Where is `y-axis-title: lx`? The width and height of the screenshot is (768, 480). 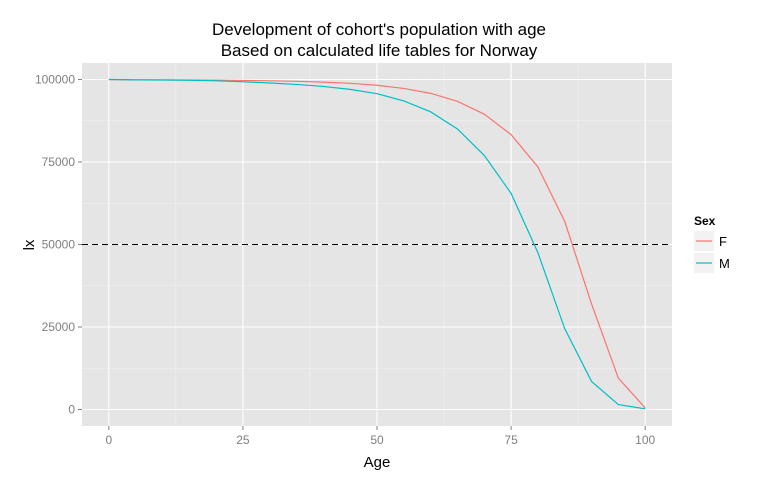 y-axis-title: lx is located at coordinates (29, 244).